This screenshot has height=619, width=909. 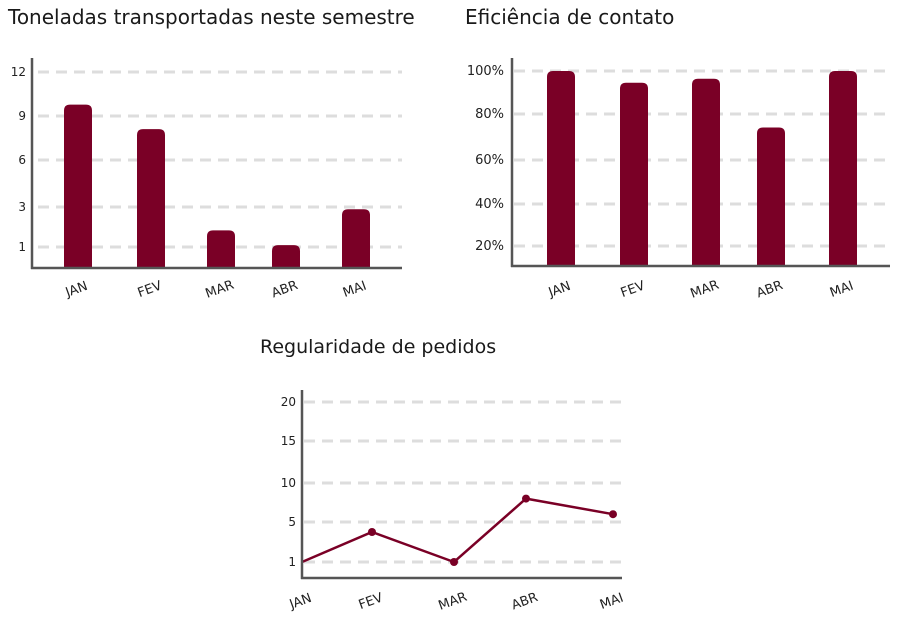 I want to click on chart3-y-tick-label: 10, so click(x=288, y=483).